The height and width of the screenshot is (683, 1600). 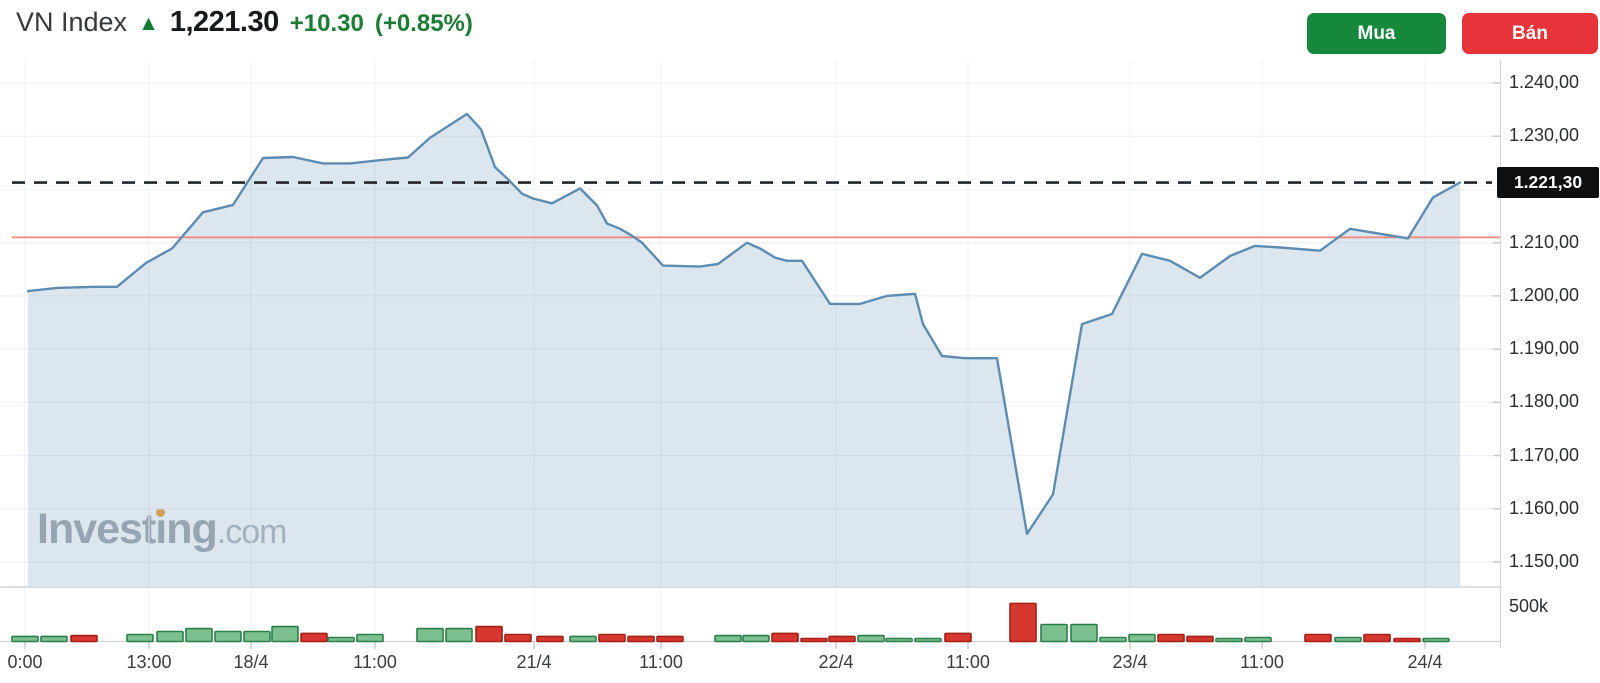 I want to click on sell-button: Bán, so click(x=1530, y=33).